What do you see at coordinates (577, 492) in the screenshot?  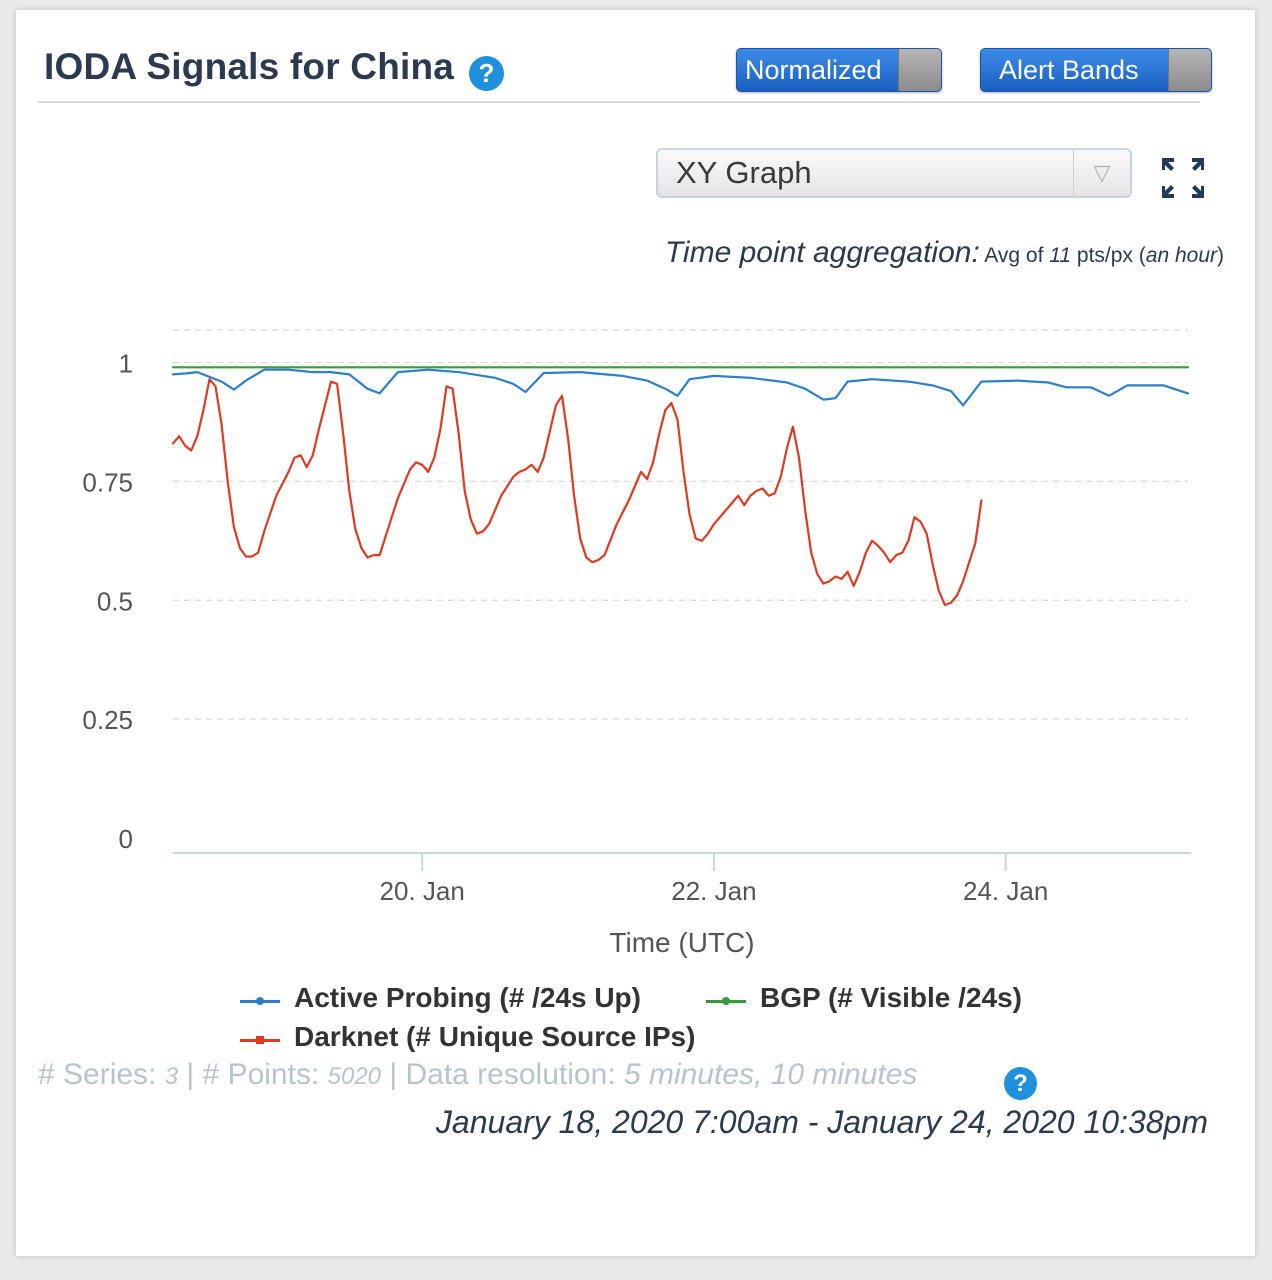 I see `series-darknet` at bounding box center [577, 492].